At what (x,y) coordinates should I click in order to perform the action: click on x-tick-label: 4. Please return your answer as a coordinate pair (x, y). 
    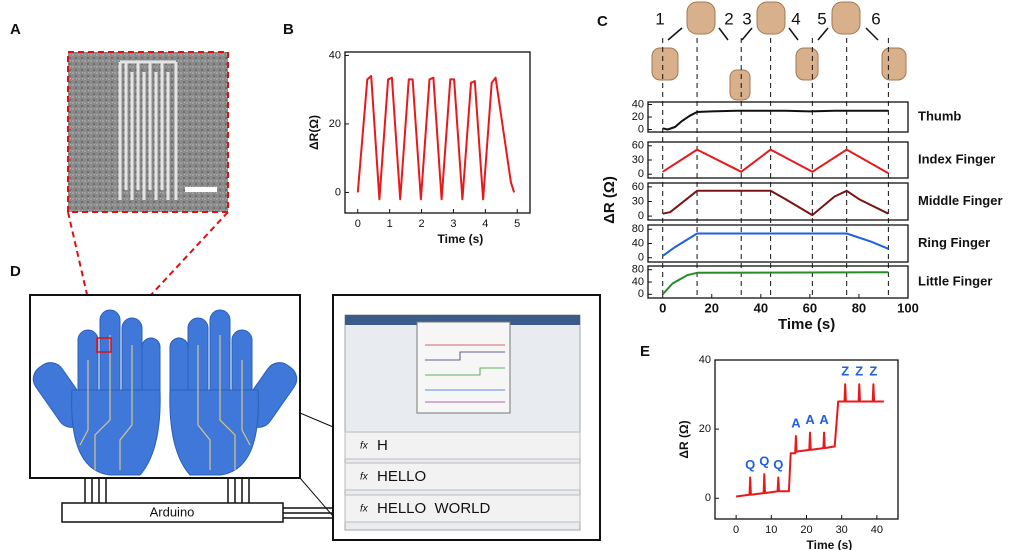
    Looking at the image, I should click on (485, 224).